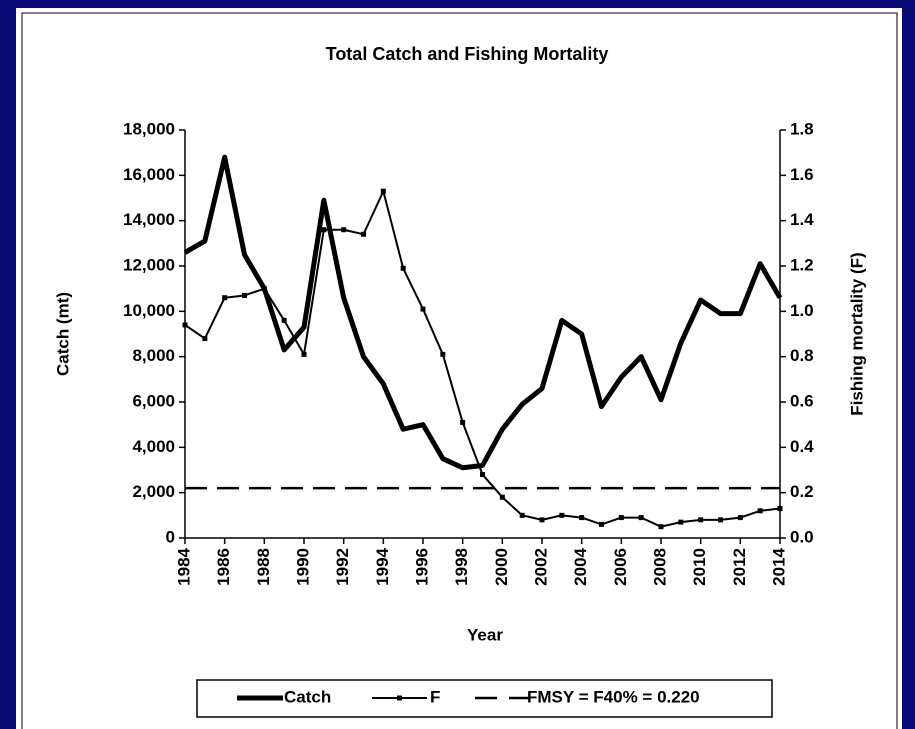  What do you see at coordinates (485, 634) in the screenshot?
I see `x-axis-title: Year` at bounding box center [485, 634].